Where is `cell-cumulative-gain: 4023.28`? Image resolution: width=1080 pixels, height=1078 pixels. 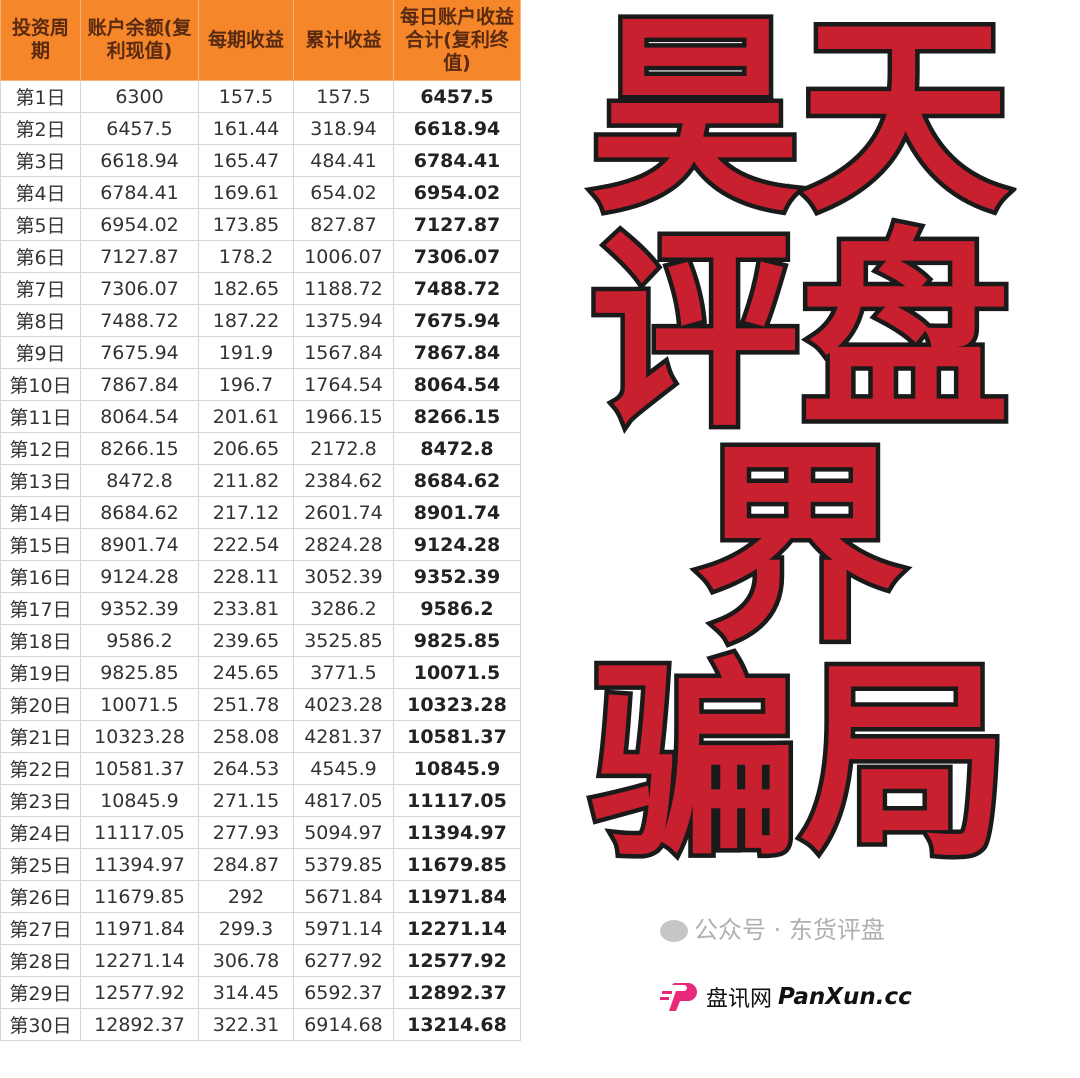 cell-cumulative-gain: 4023.28 is located at coordinates (343, 704).